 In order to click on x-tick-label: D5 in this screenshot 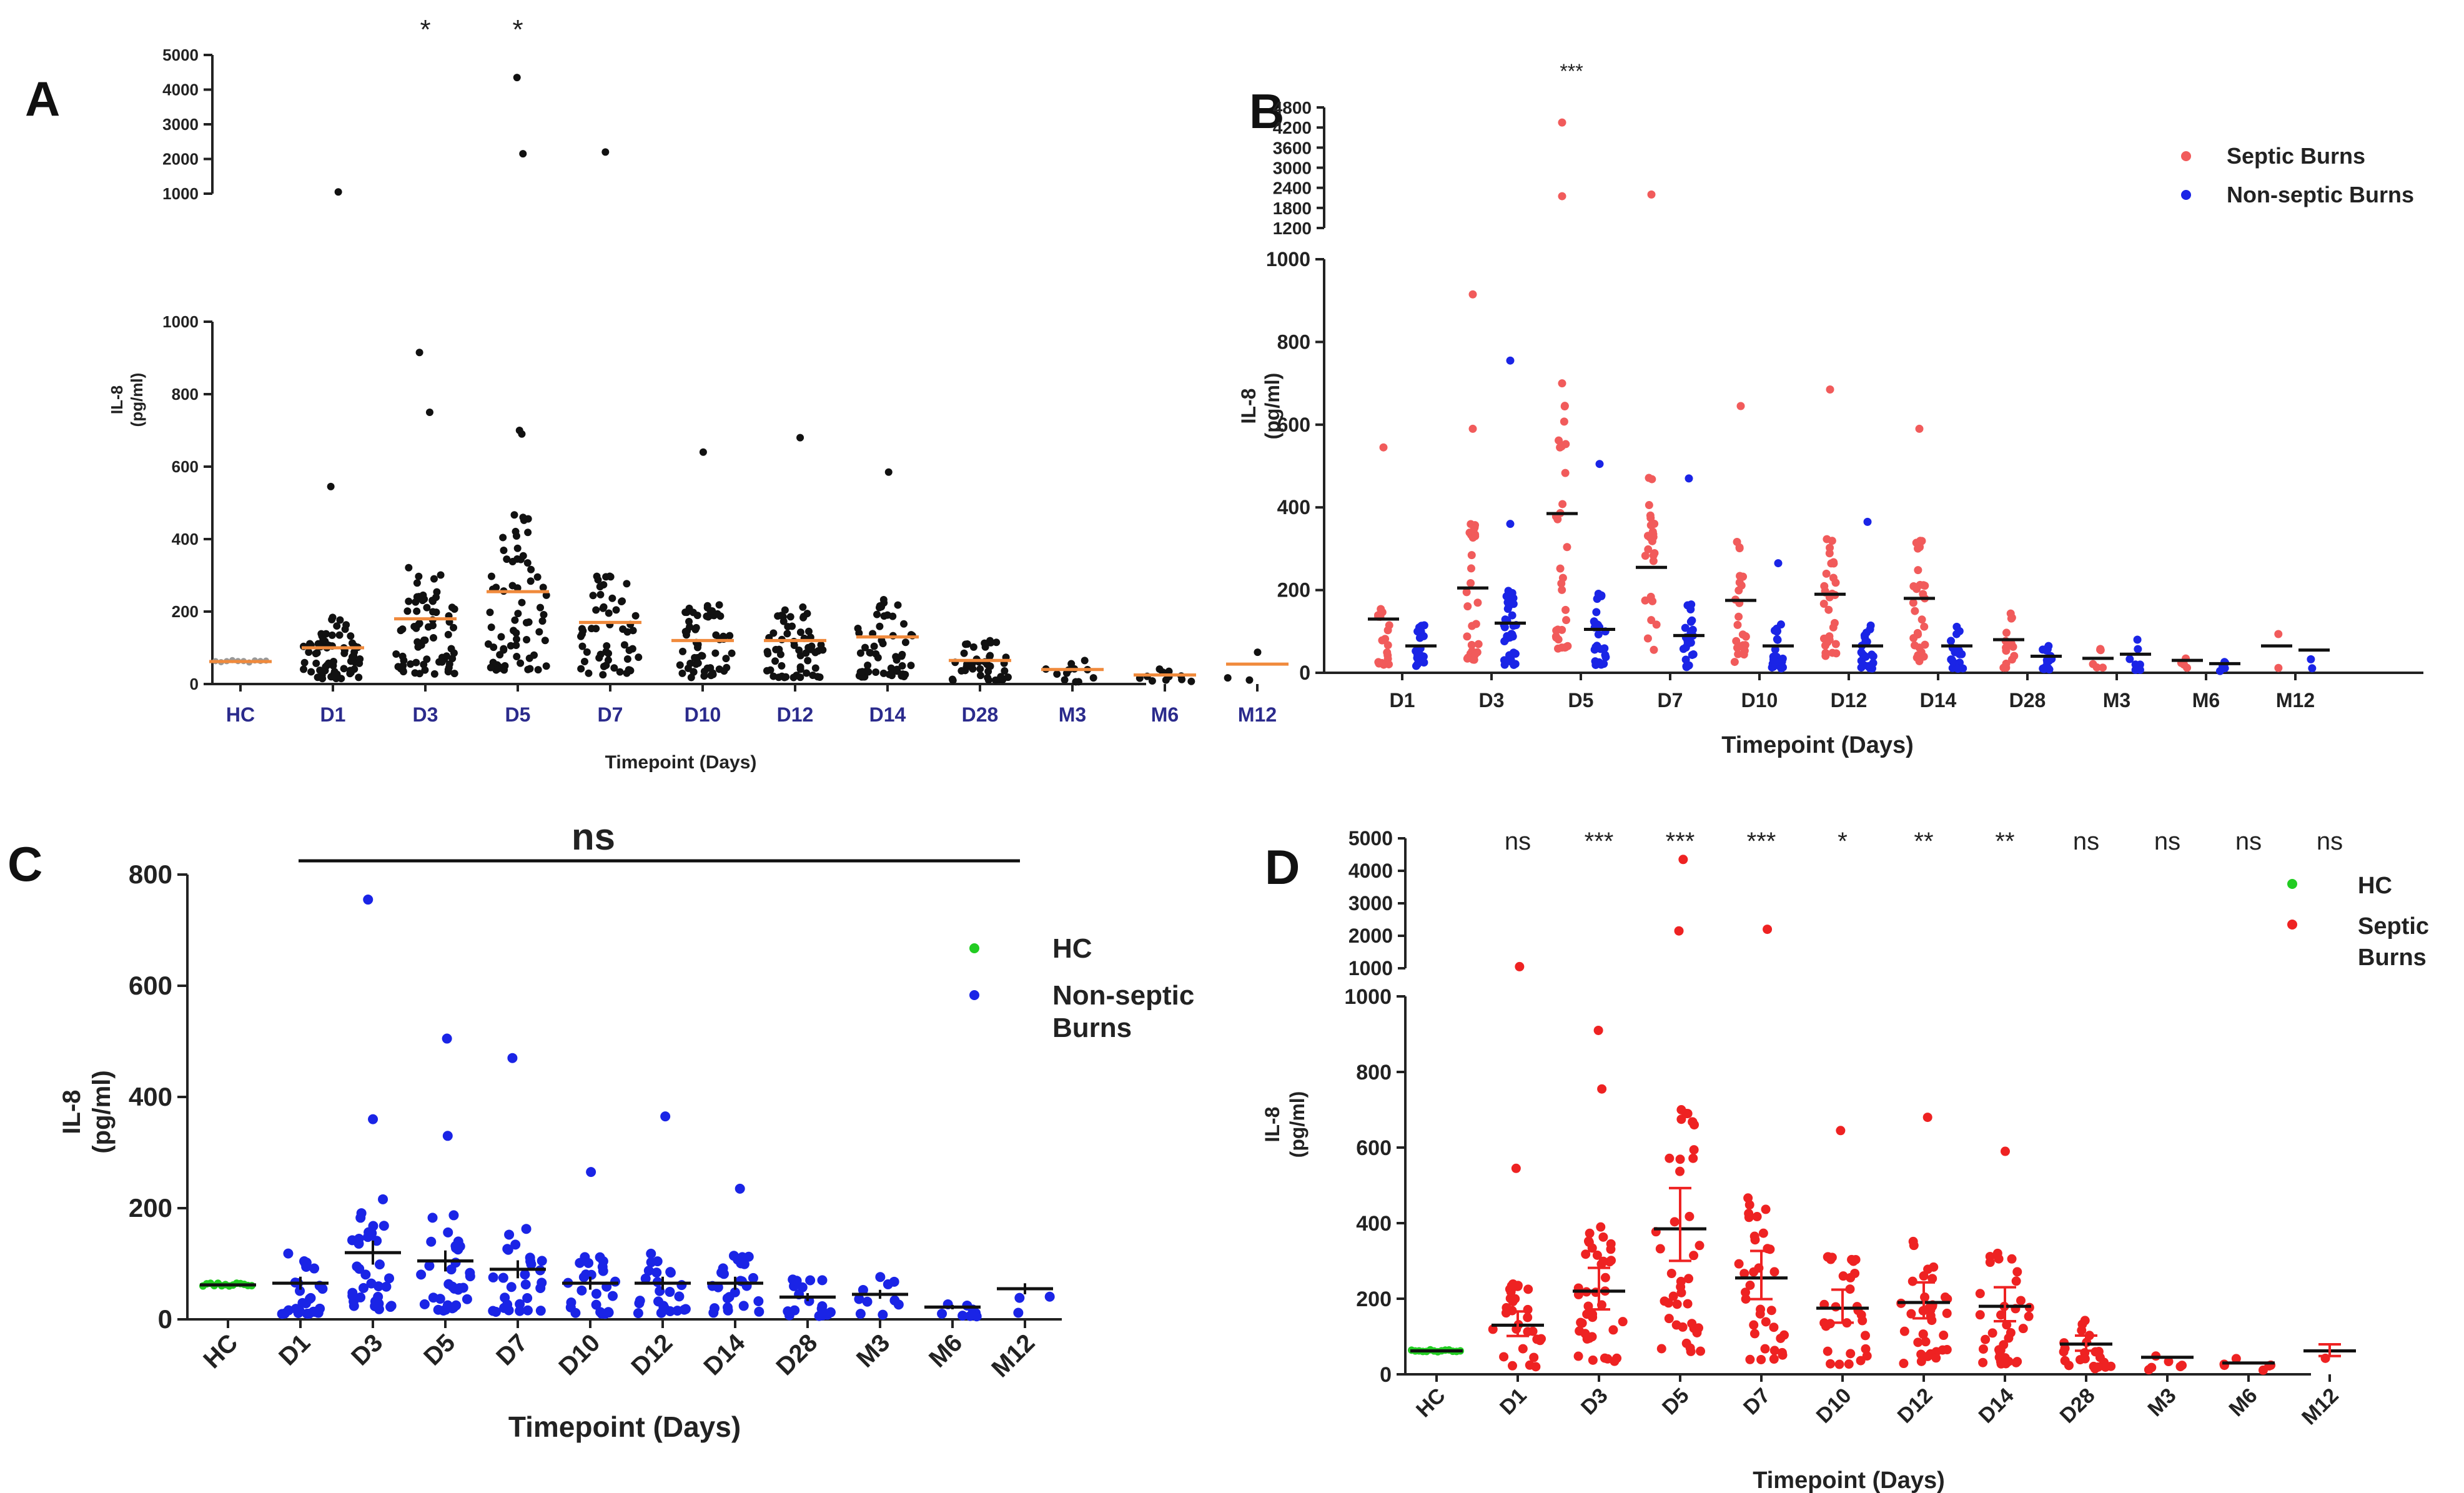, I will do `click(1581, 700)`.